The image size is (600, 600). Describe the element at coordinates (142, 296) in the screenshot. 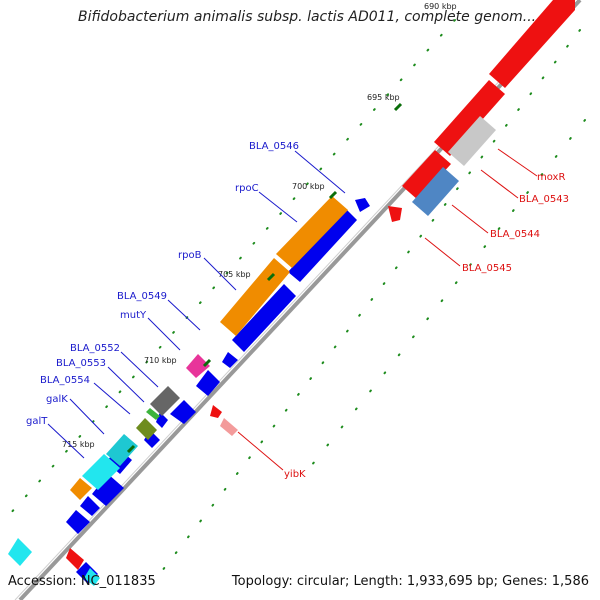

I see `gene-label-BLA_0549: BLA_0549` at that location.